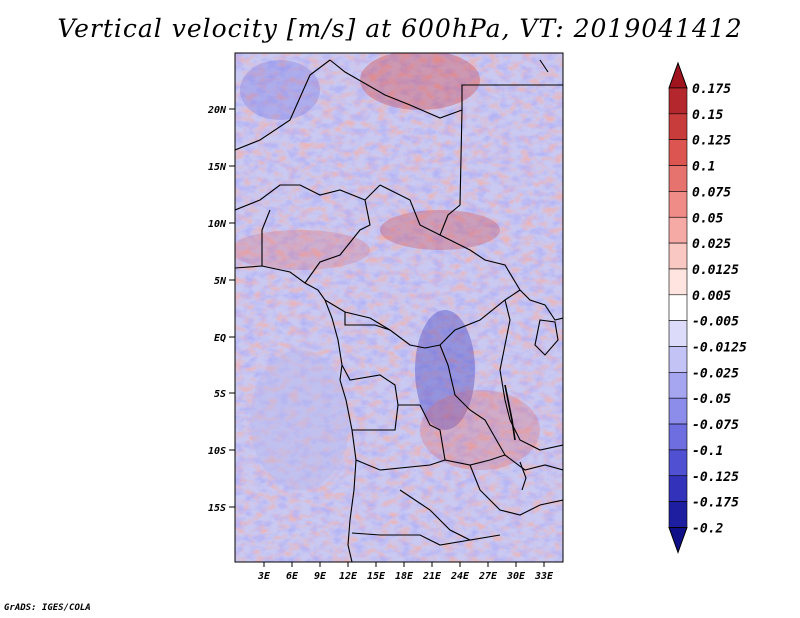  Describe the element at coordinates (544, 576) in the screenshot. I see `lon-tick-label: 33E` at that location.